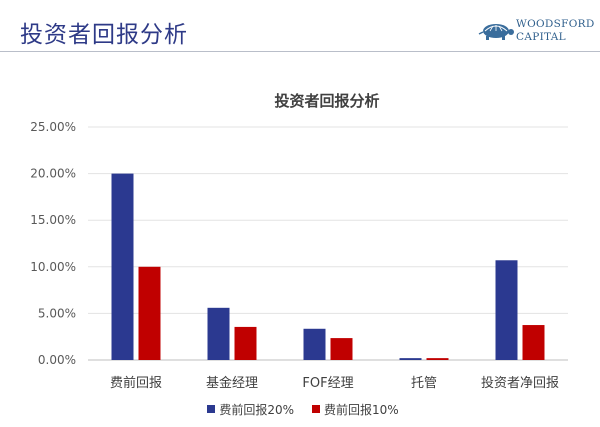 This screenshot has height=427, width=600. I want to click on legend-label-series-1: 费前回报20%, so click(256, 409).